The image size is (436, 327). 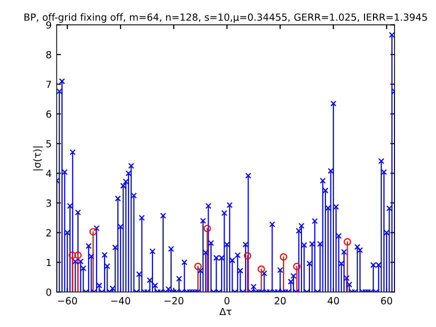 What do you see at coordinates (49, 25) in the screenshot?
I see `y-tick-label: 9` at bounding box center [49, 25].